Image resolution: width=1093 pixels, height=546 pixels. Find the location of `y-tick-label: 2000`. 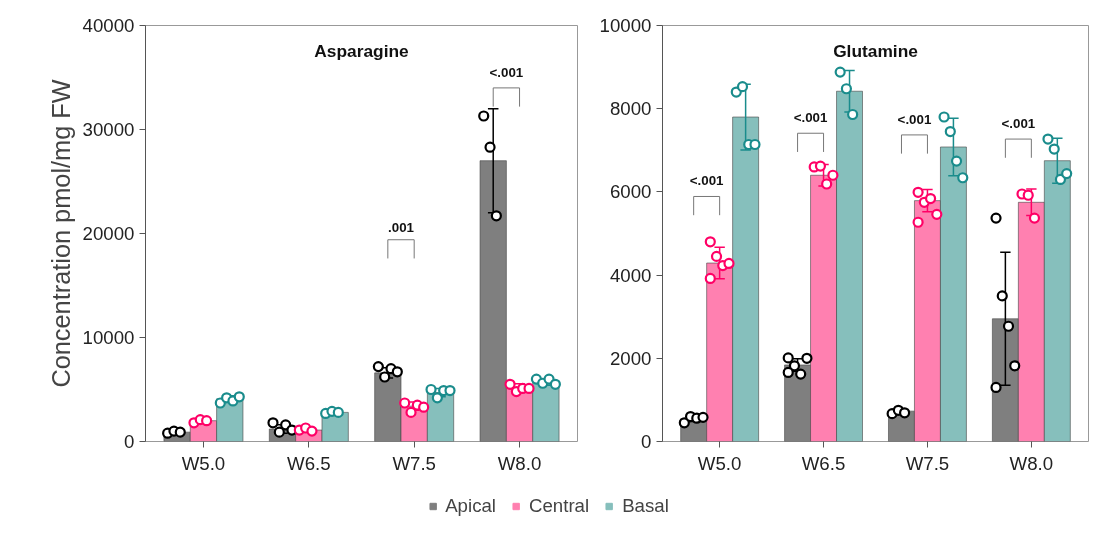

y-tick-label: 2000 is located at coordinates (631, 358).